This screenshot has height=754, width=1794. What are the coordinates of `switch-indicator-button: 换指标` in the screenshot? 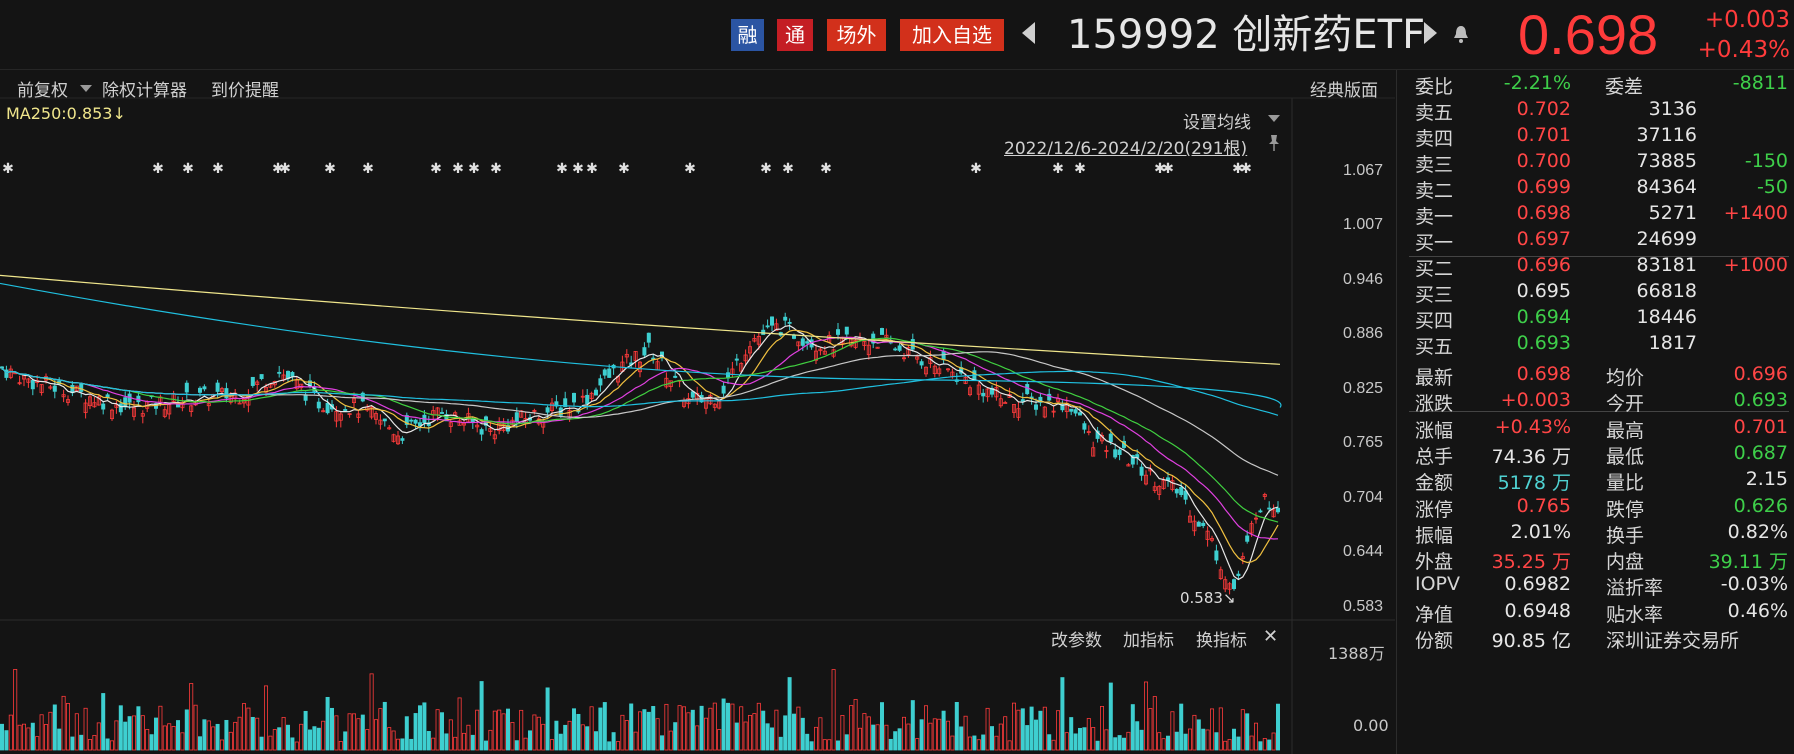 It's located at (1221, 641).